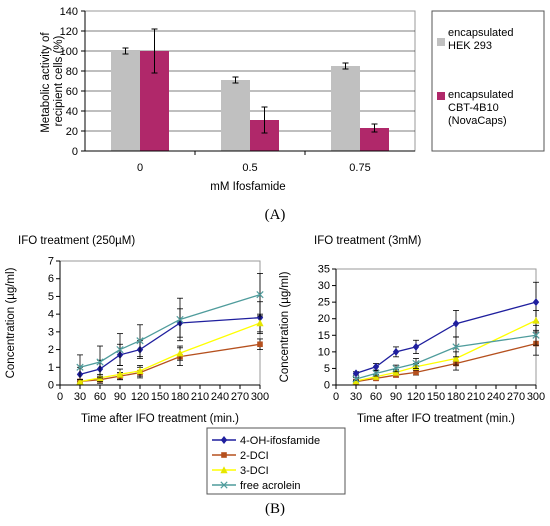  I want to click on y-tick-label-a: 80, so click(72, 72).